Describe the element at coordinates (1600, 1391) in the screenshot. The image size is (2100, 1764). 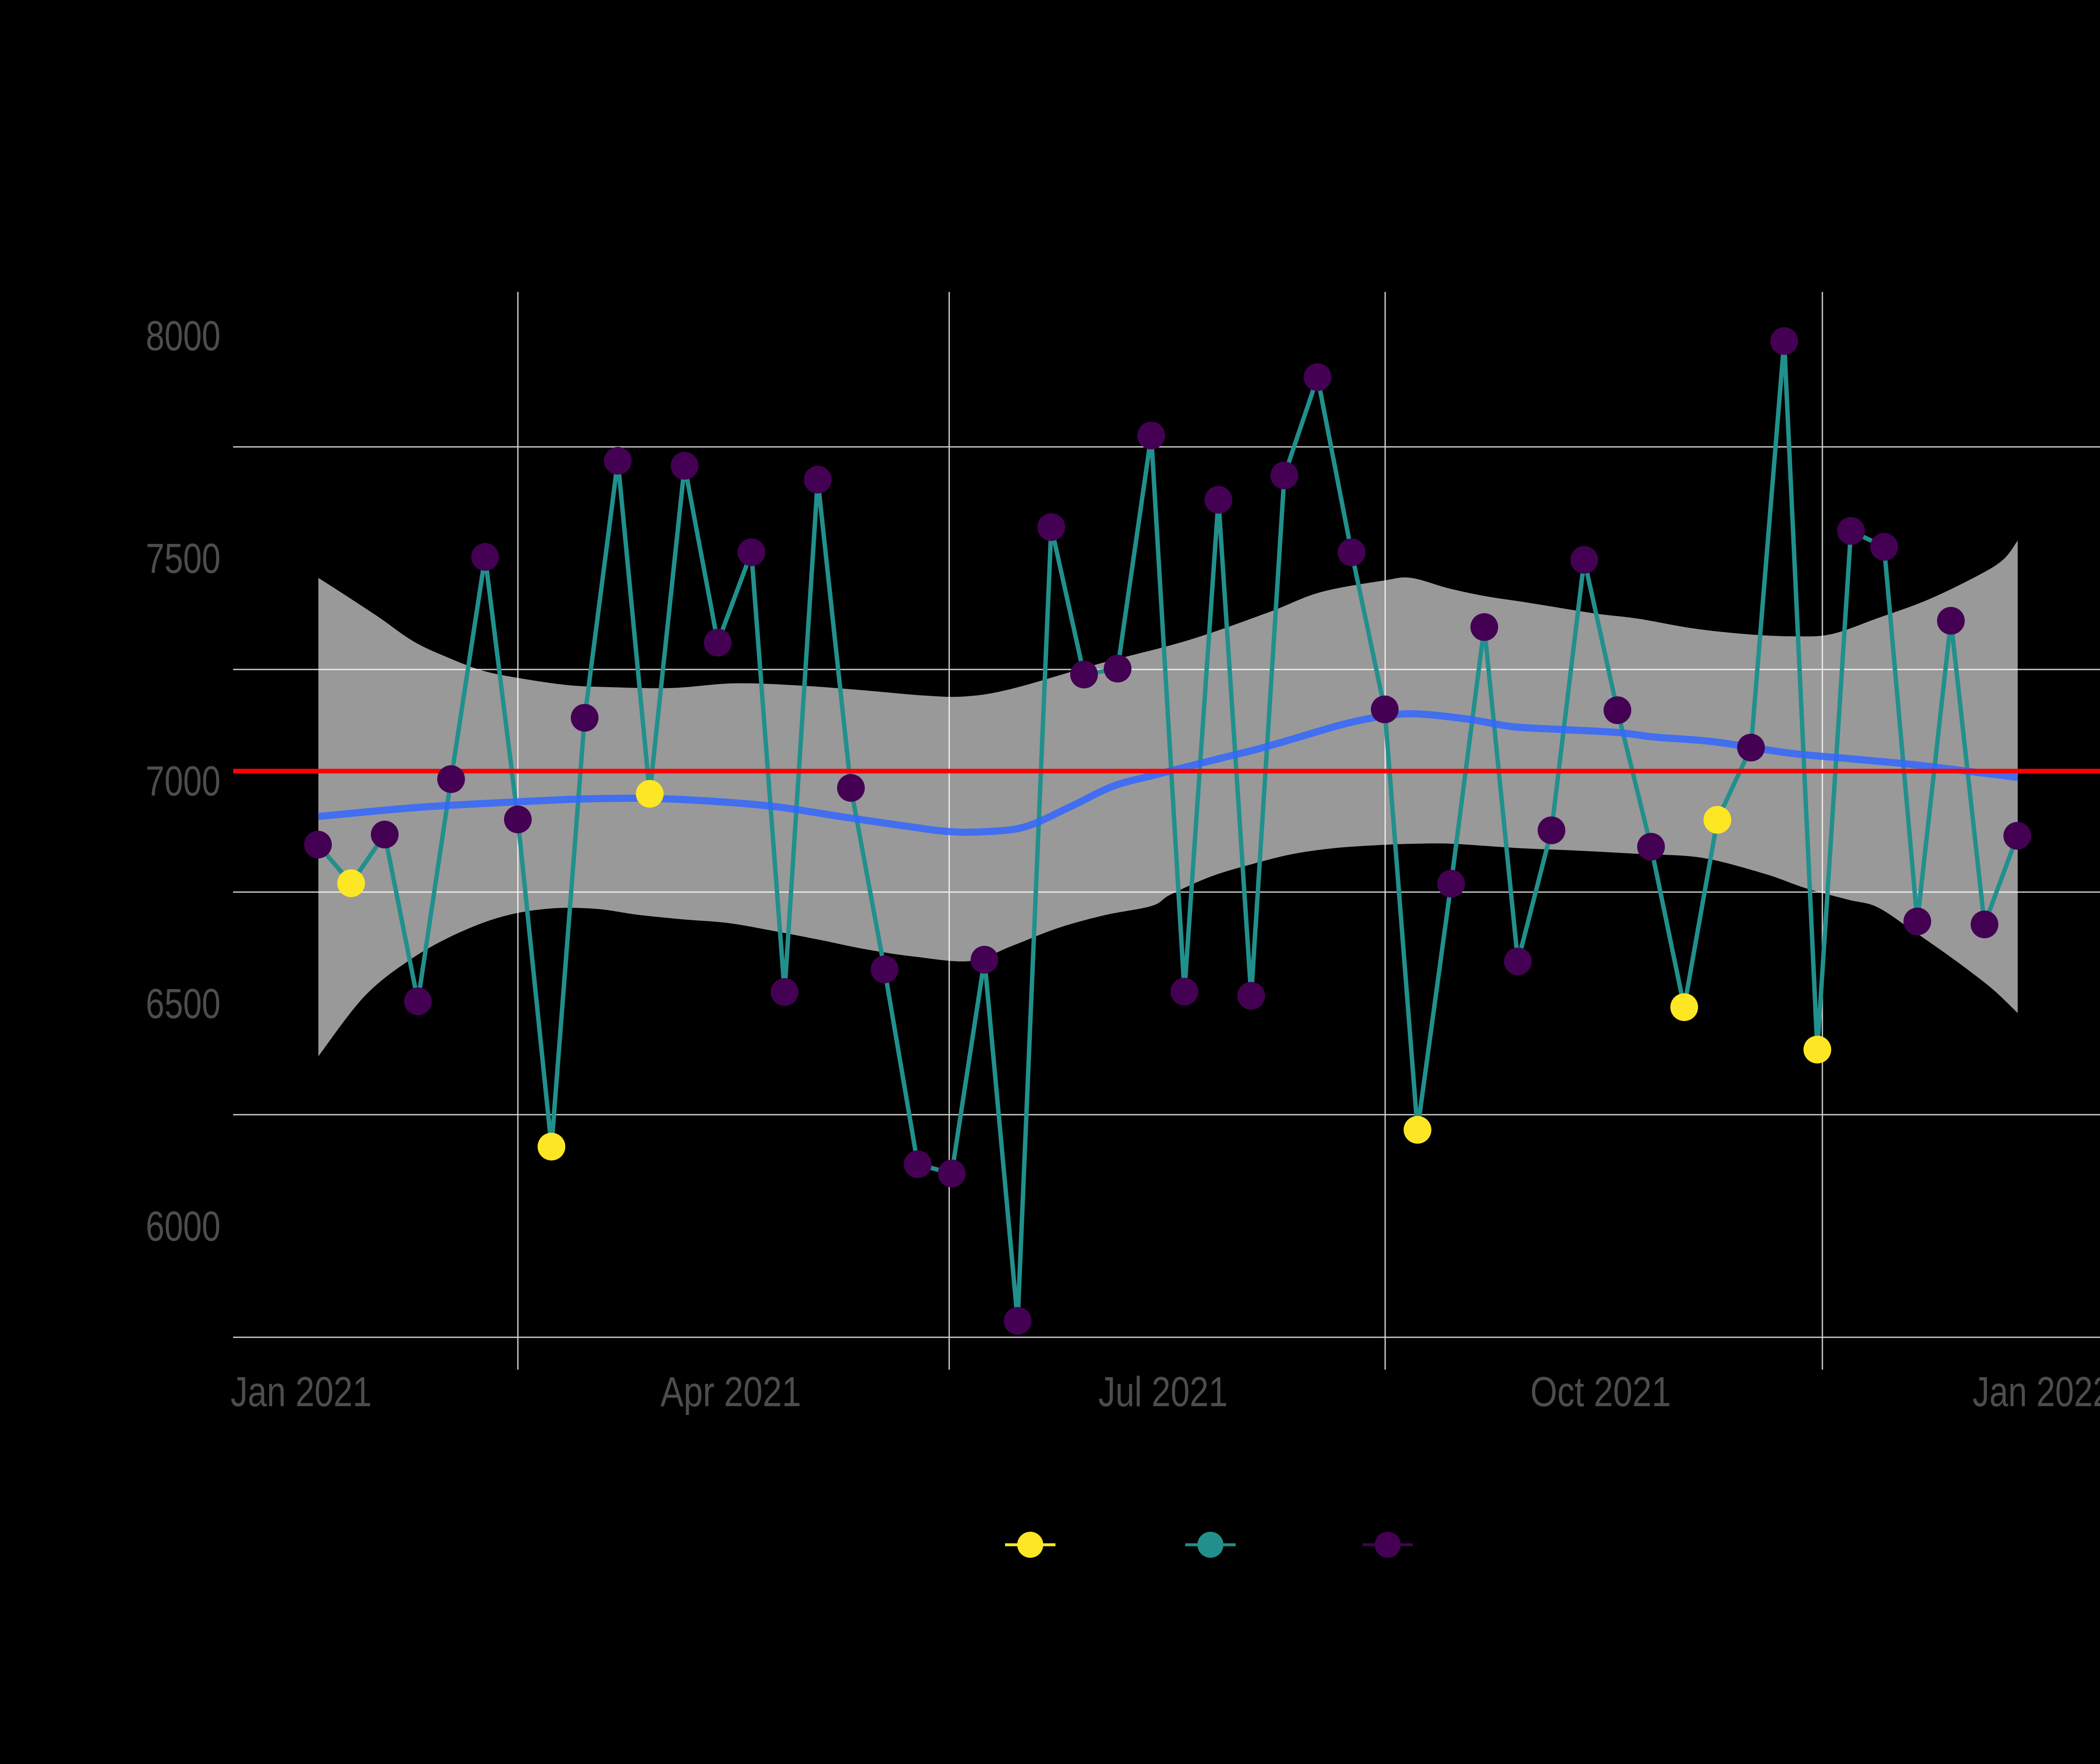
I see `svg-text: Oct 2021` at that location.